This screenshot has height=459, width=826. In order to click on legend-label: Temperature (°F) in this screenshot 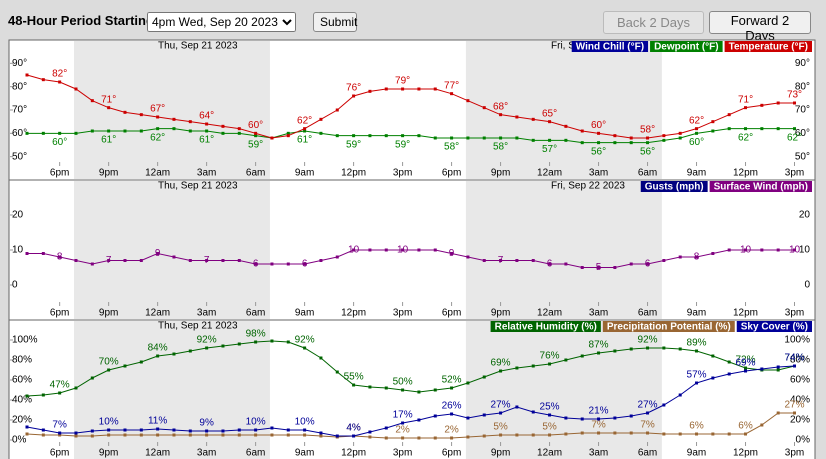, I will do `click(768, 47)`.